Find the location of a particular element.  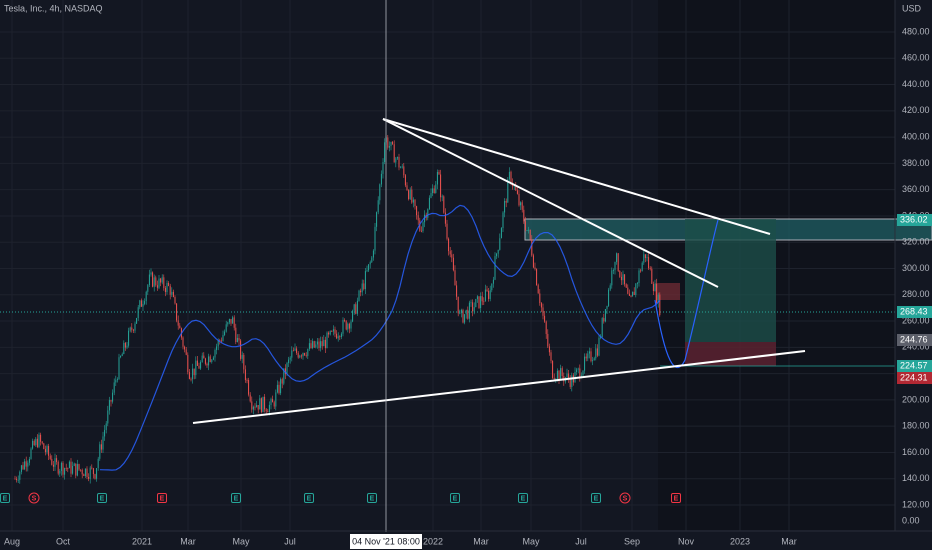

price-label: 440.00 is located at coordinates (916, 84).